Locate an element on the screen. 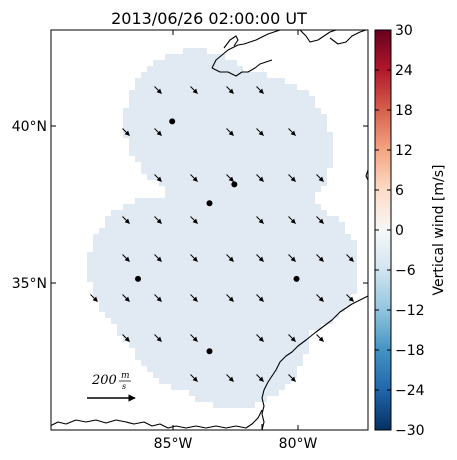  colorbar-tick-label: 12 is located at coordinates (404, 151).